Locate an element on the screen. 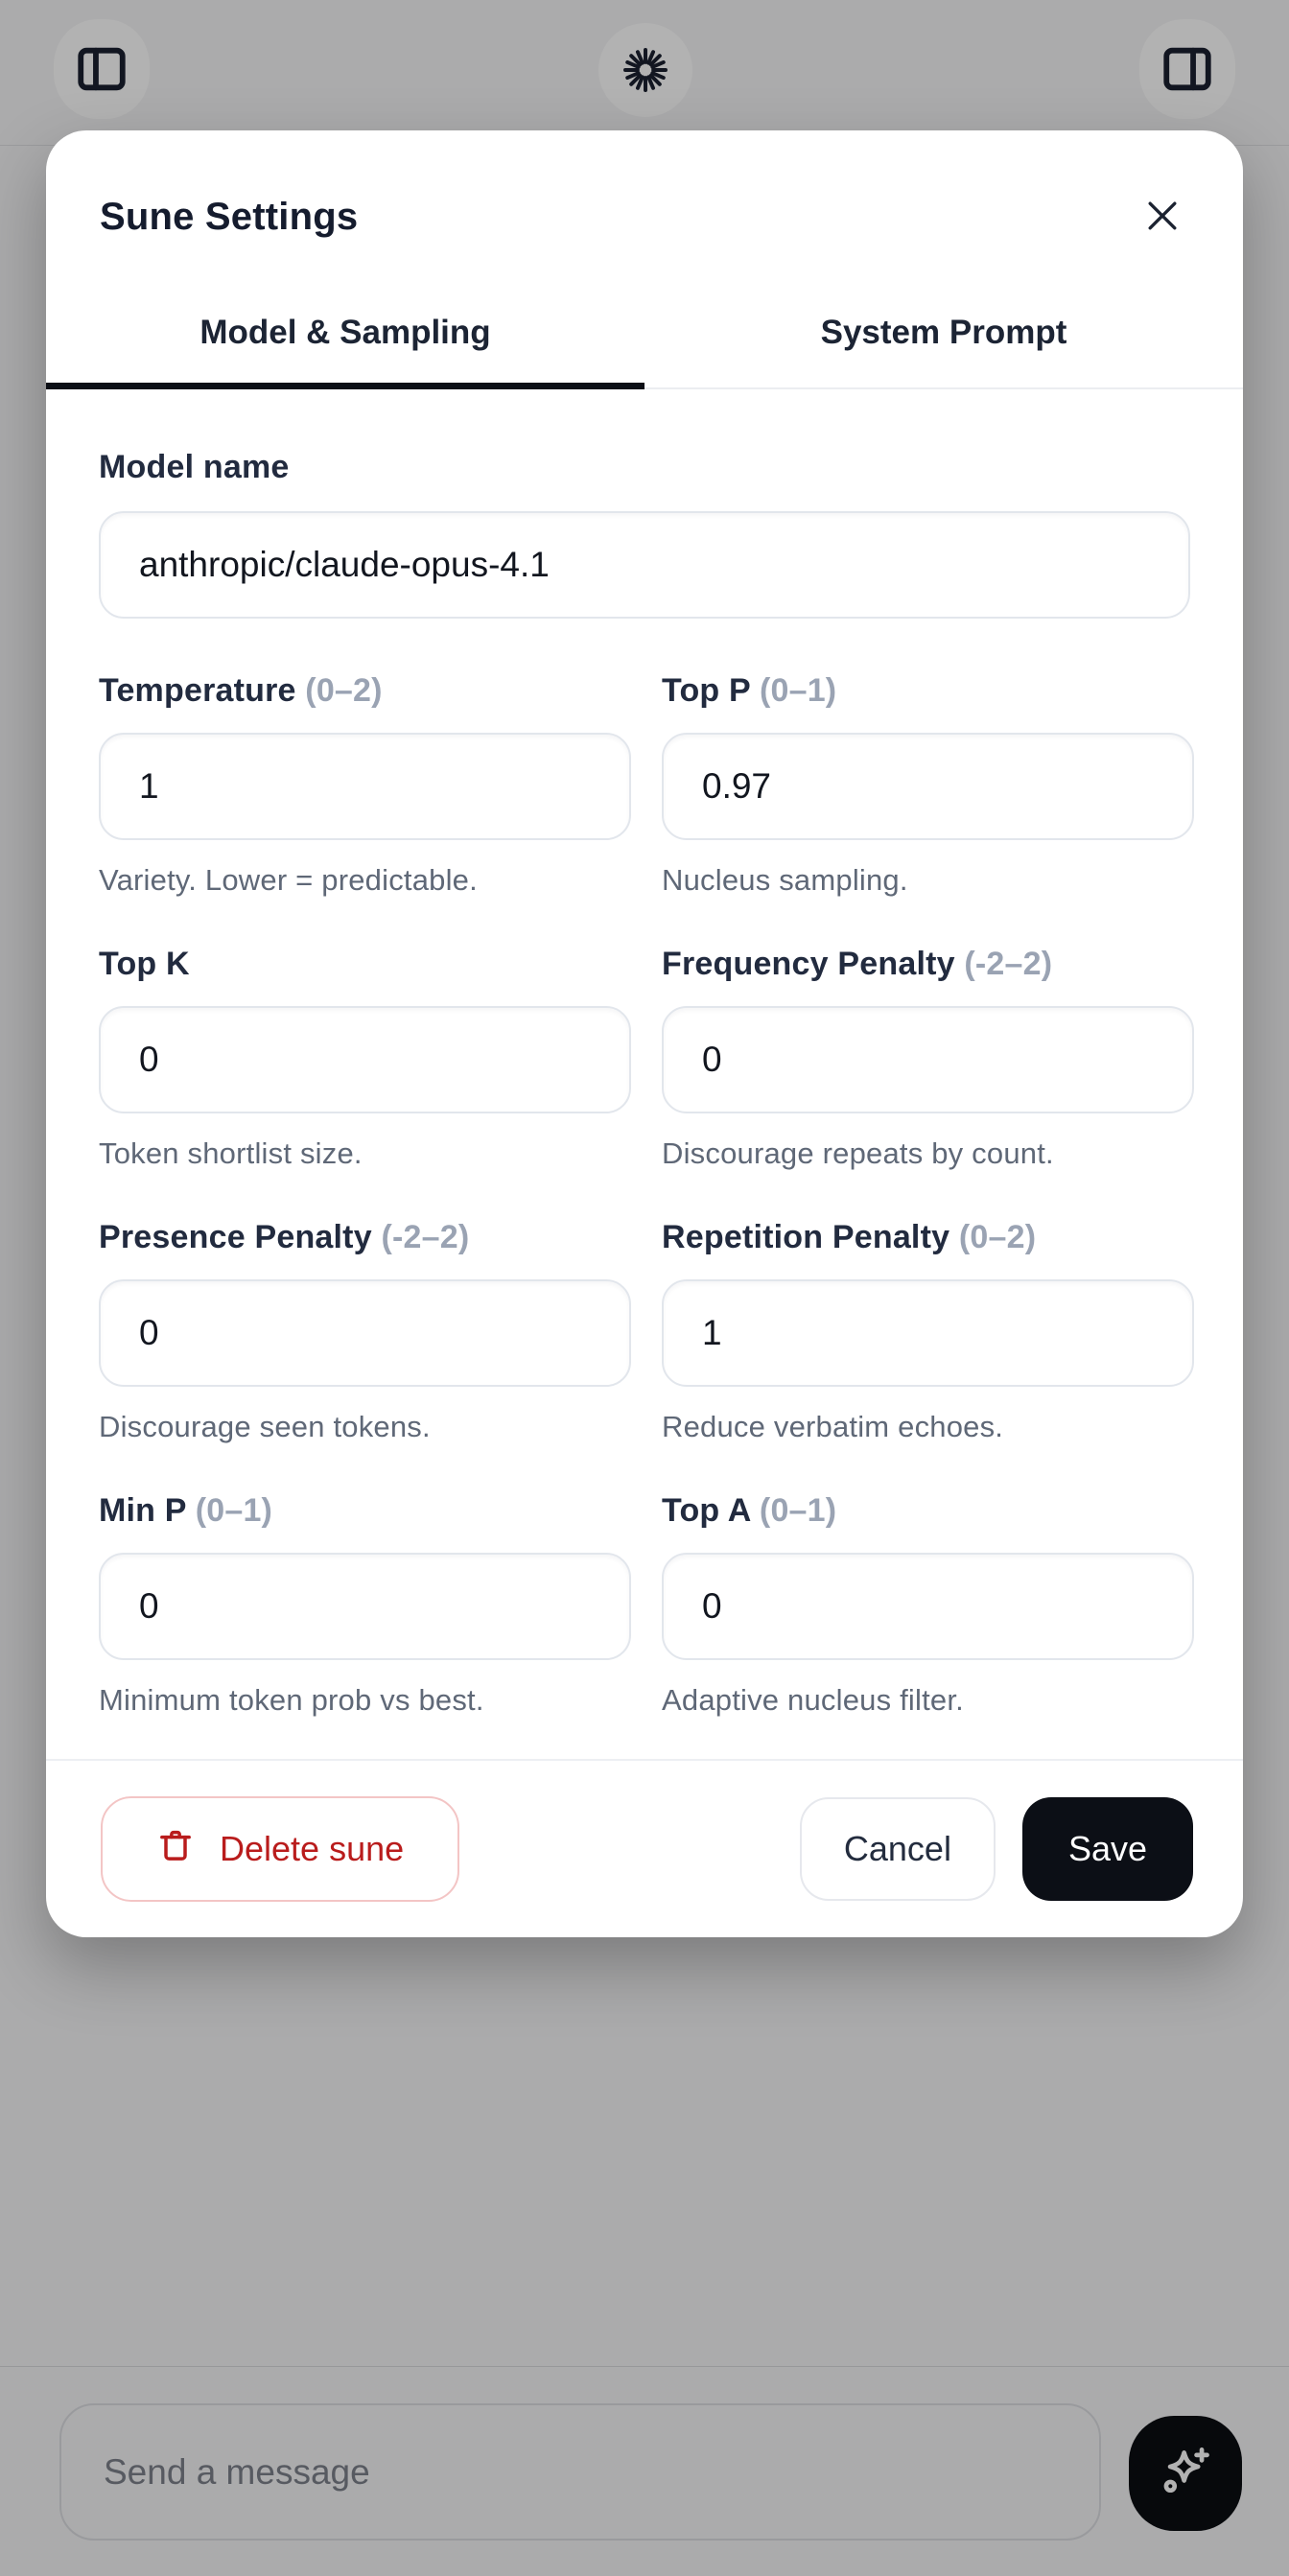  top-a-label: Top A (0–1) is located at coordinates (749, 1510).